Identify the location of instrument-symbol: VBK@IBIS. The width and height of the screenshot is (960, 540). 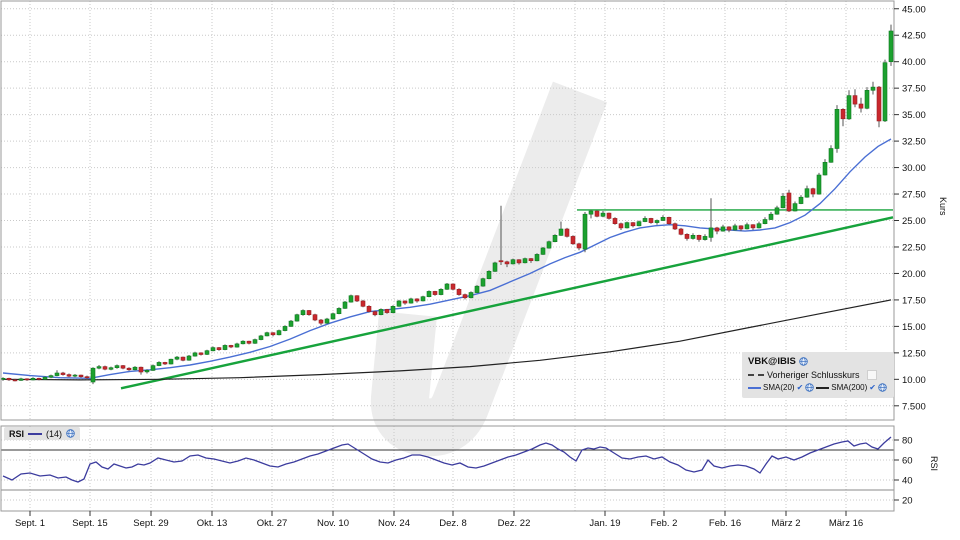
(772, 361).